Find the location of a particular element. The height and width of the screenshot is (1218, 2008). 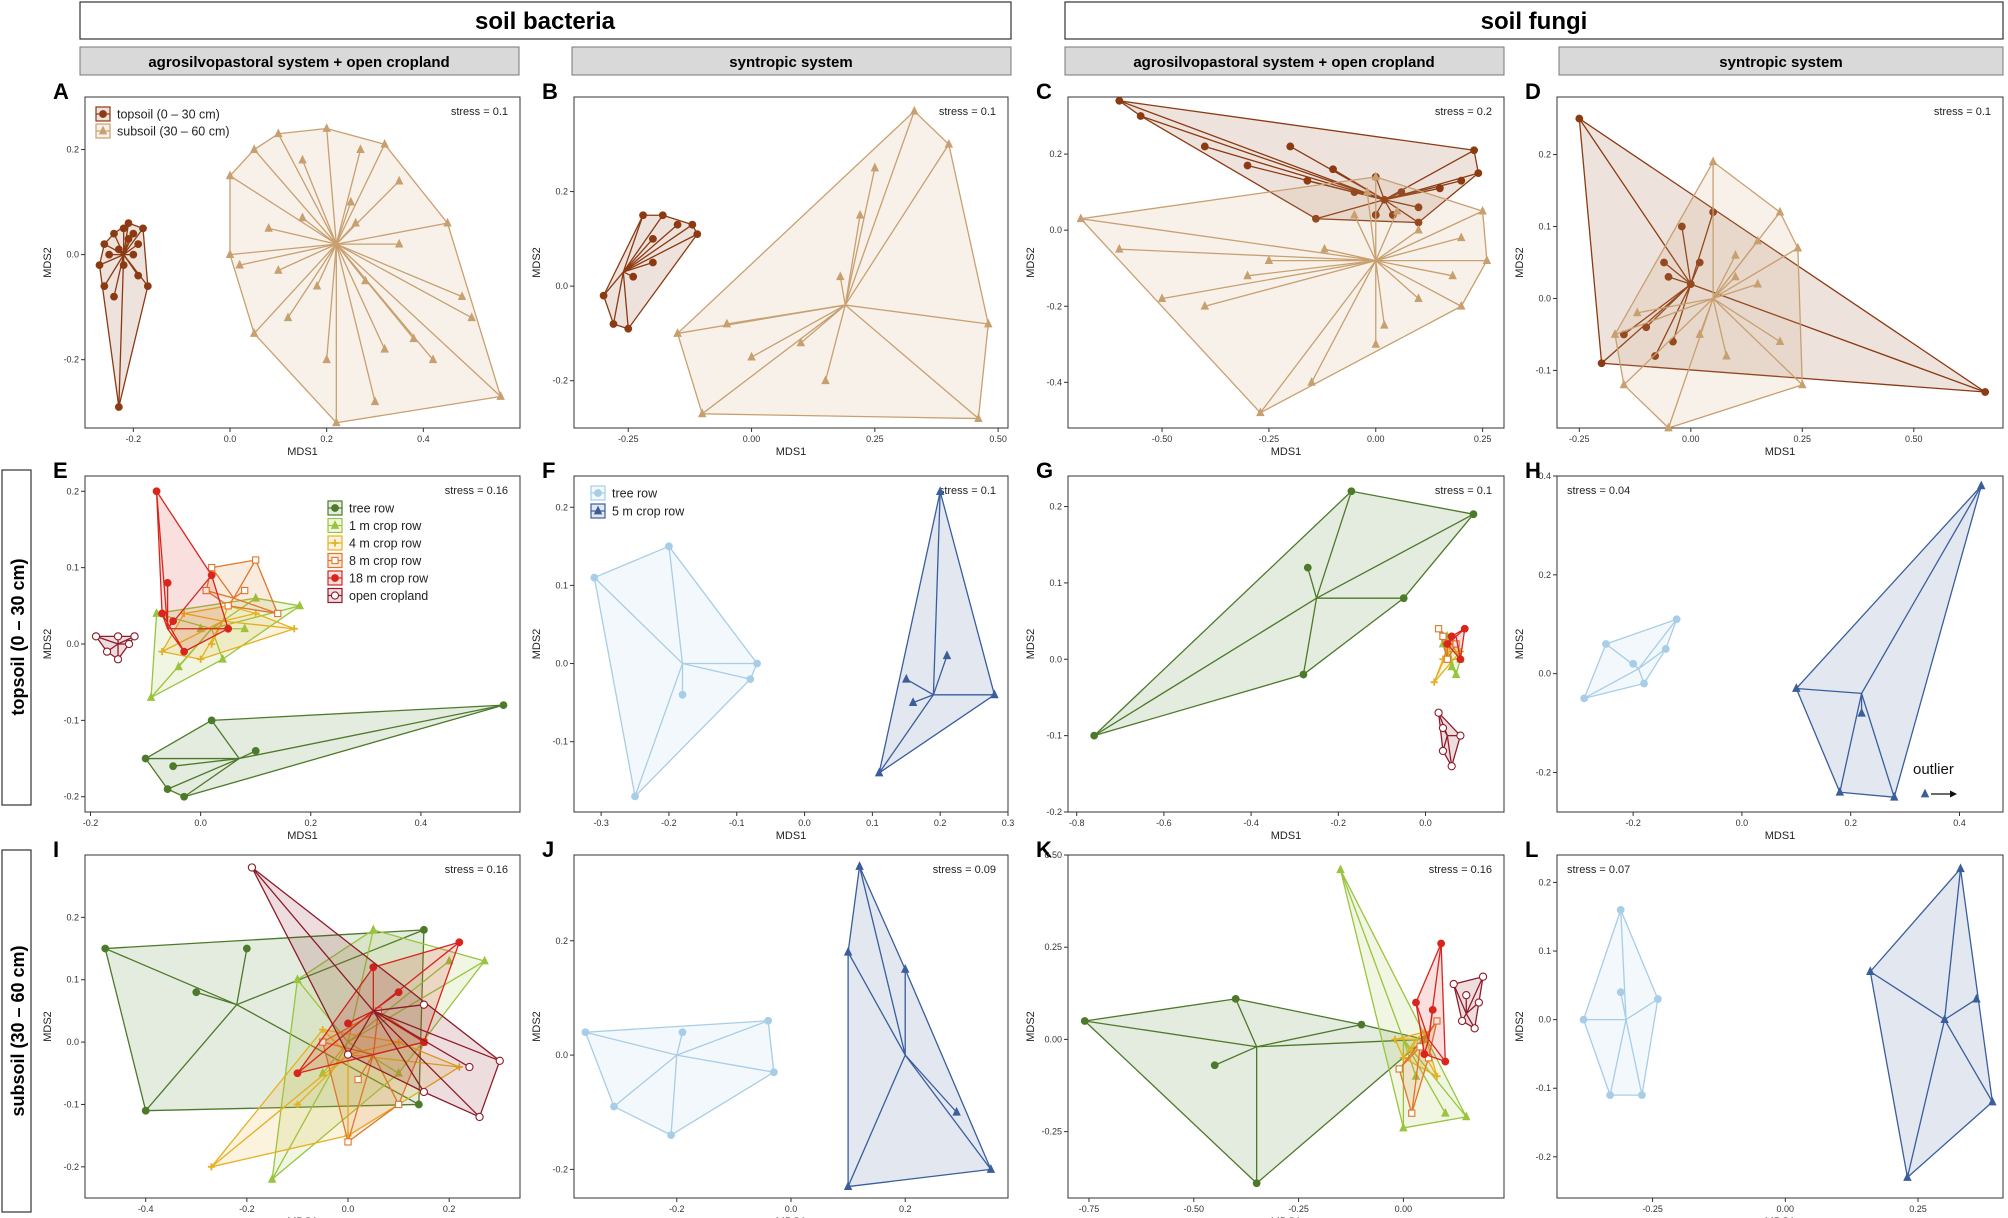

series-tree-row is located at coordinates (1630, 659).